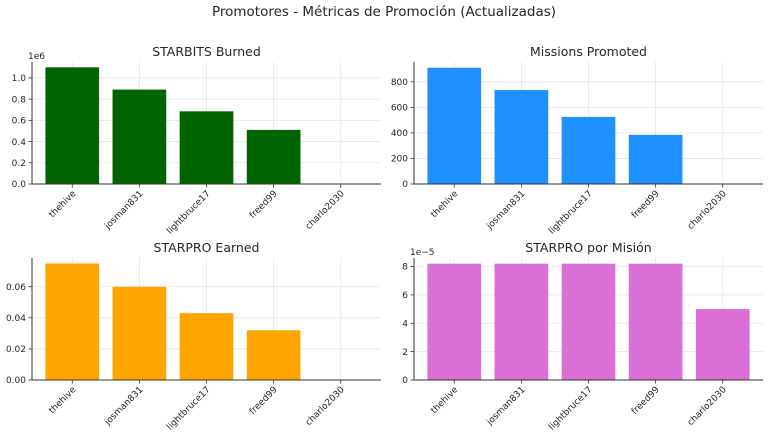 This screenshot has width=768, height=436. What do you see at coordinates (19, 122) in the screenshot?
I see `y-tick-label: 0.6` at bounding box center [19, 122].